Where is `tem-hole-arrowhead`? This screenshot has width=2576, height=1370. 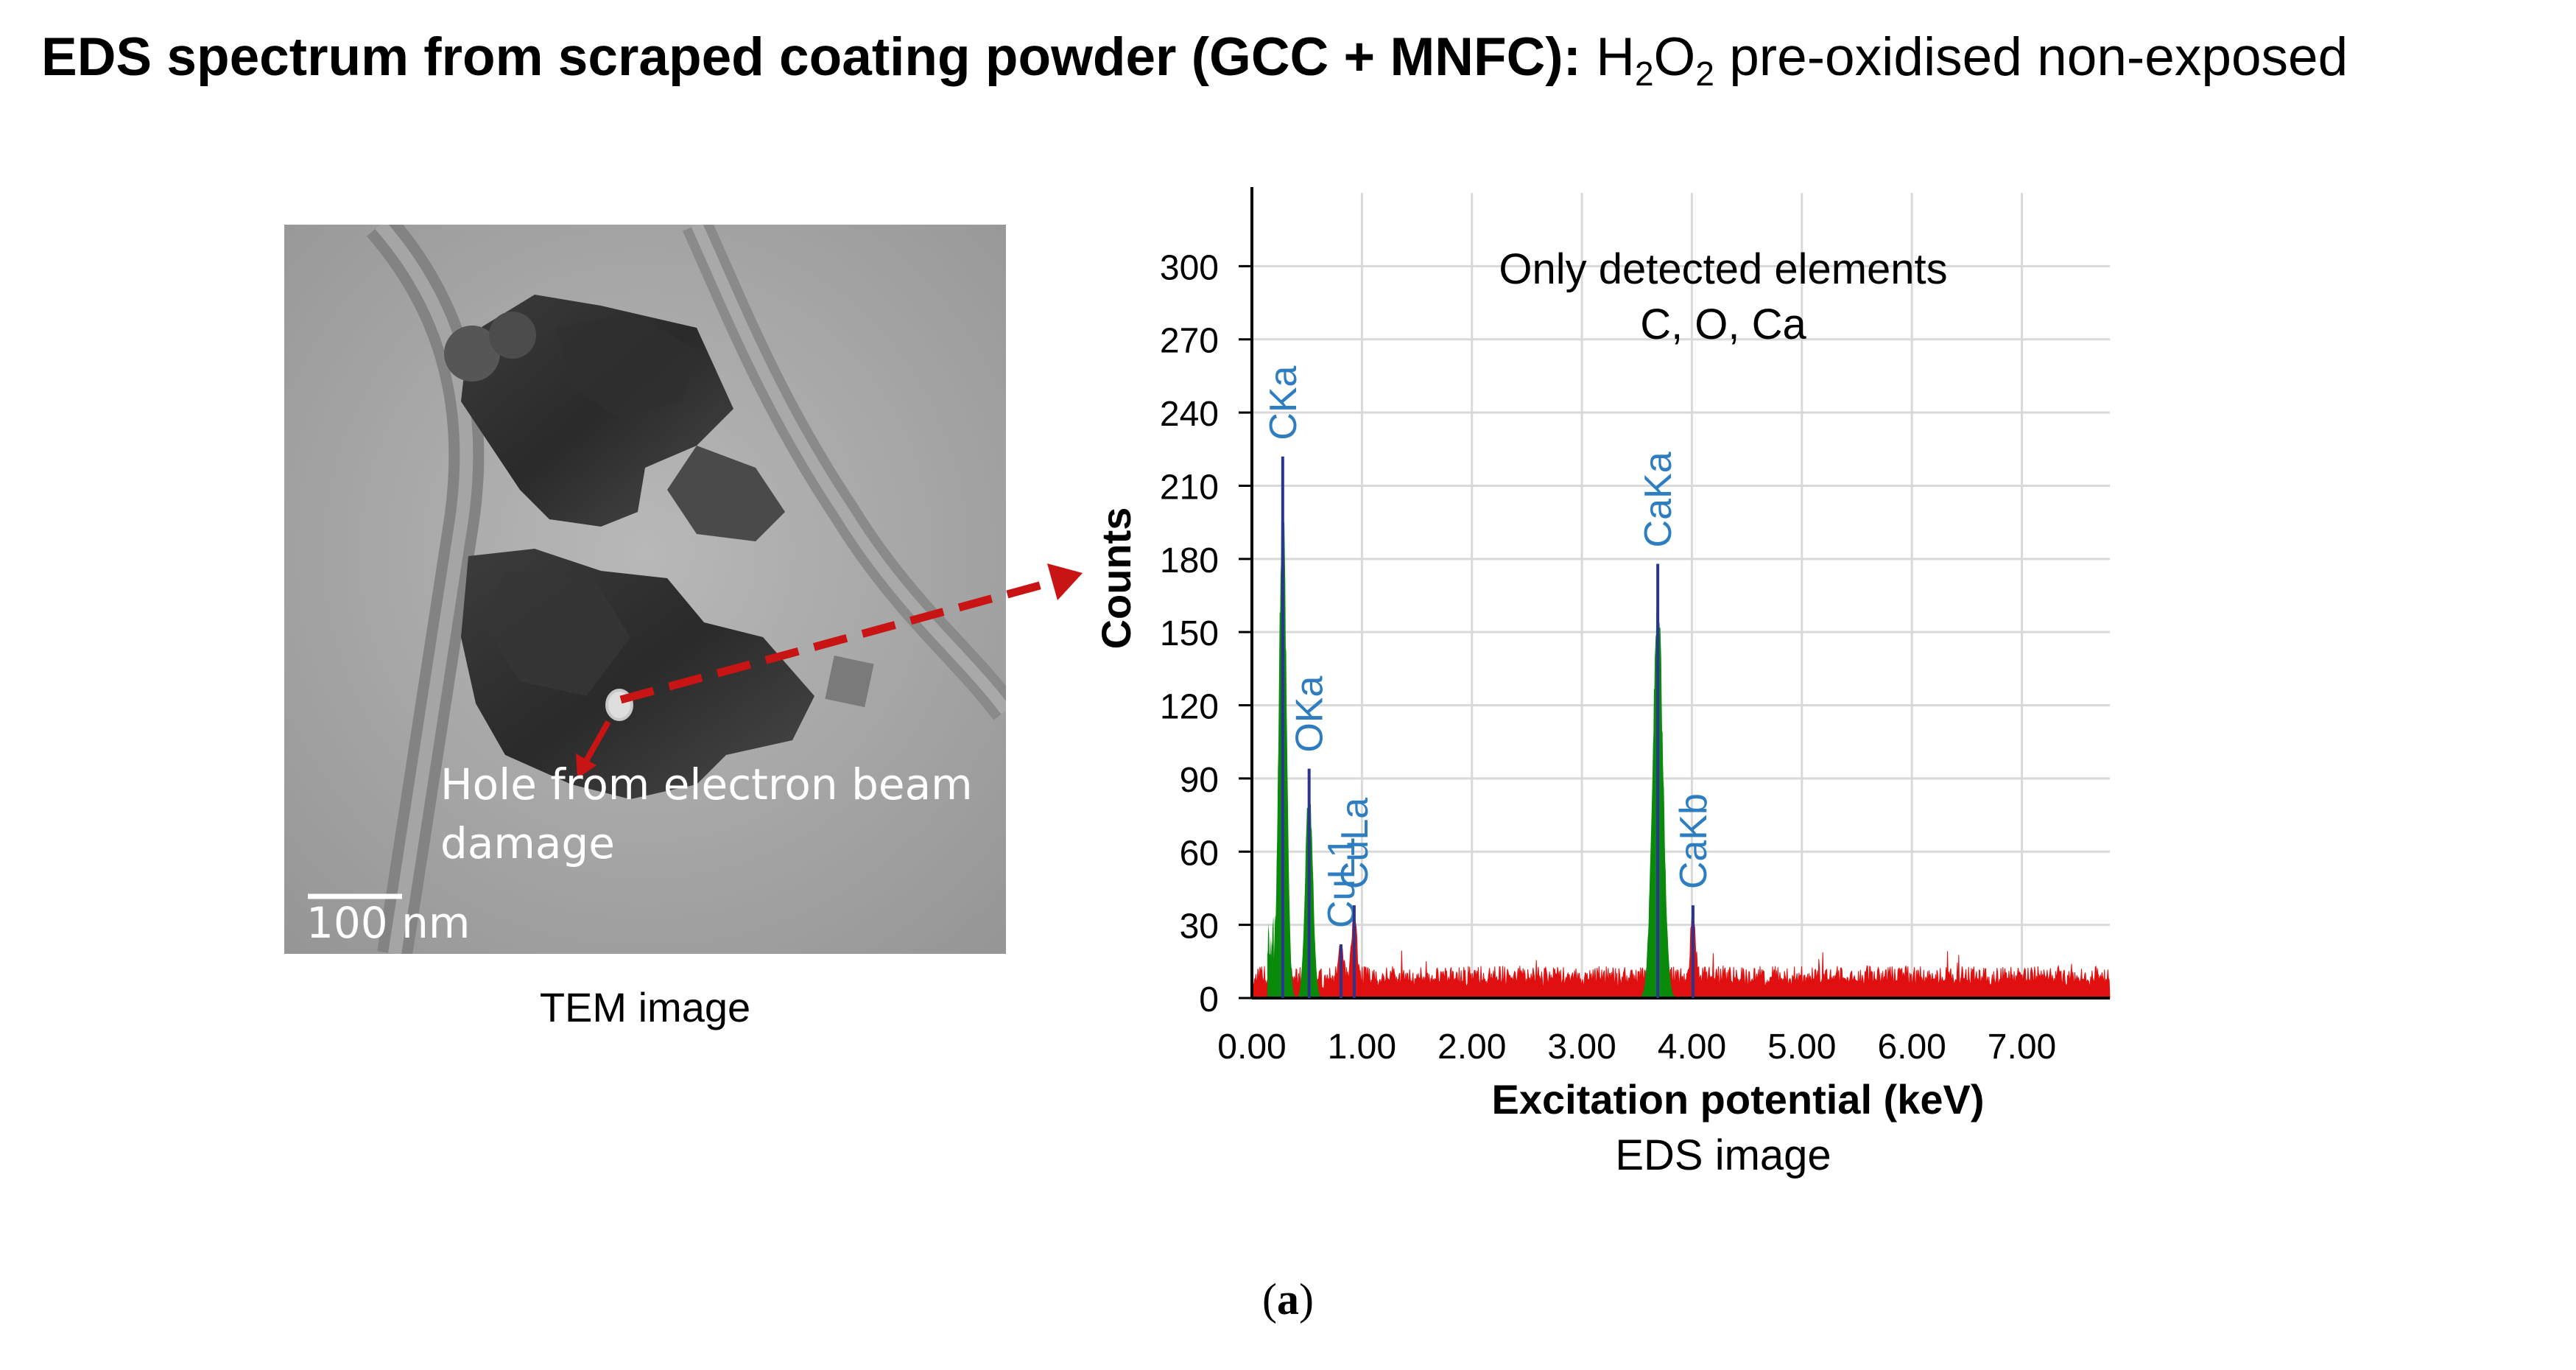 tem-hole-arrowhead is located at coordinates (586, 766).